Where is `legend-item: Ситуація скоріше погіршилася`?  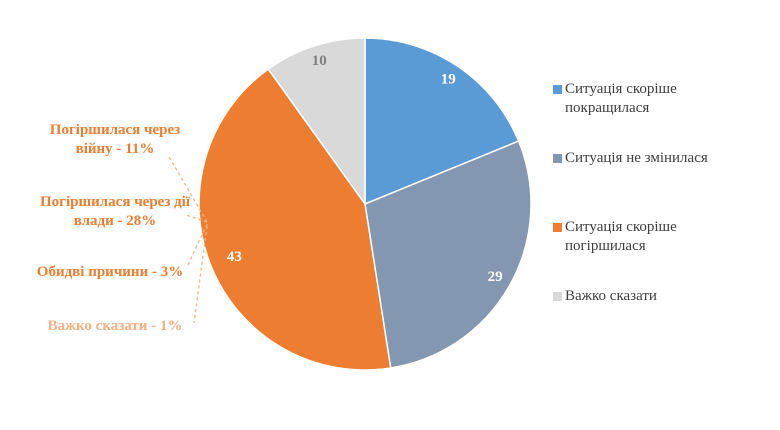
legend-item: Ситуація скоріше погіршилася is located at coordinates (643, 237).